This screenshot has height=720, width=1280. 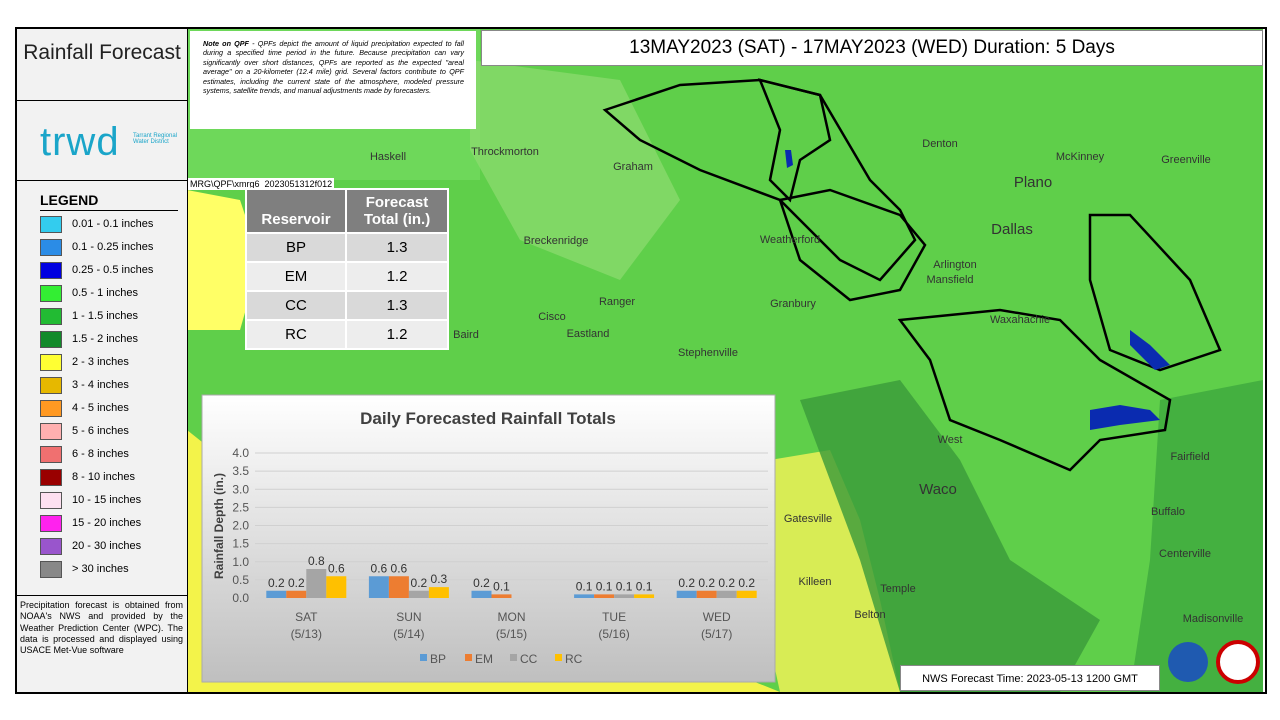 What do you see at coordinates (155, 139) in the screenshot?
I see `logo-text: Tarrant Regional Water District` at bounding box center [155, 139].